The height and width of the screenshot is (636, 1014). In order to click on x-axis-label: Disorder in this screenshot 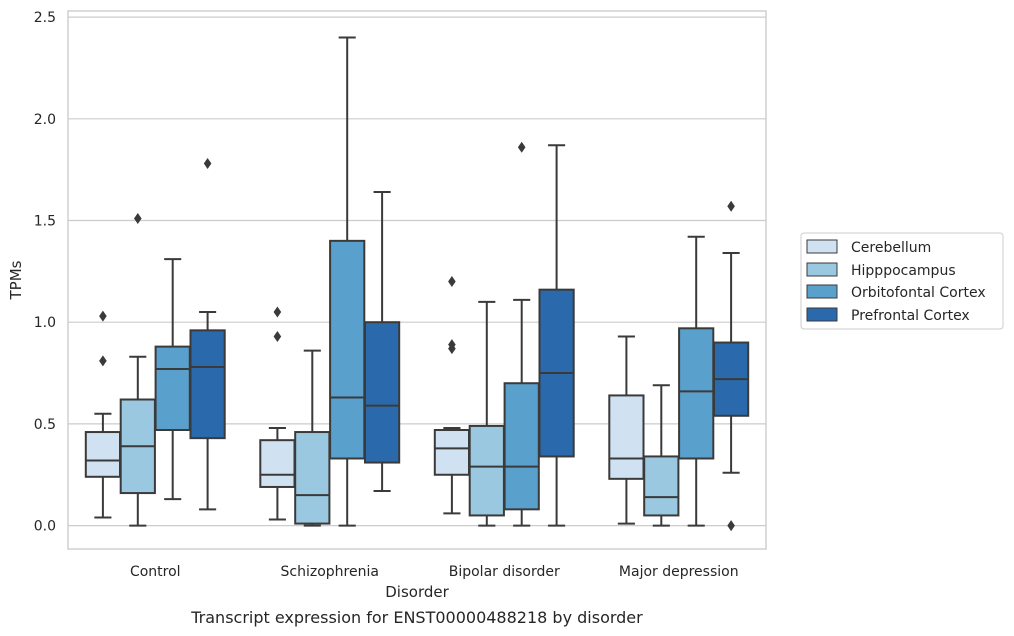, I will do `click(417, 592)`.